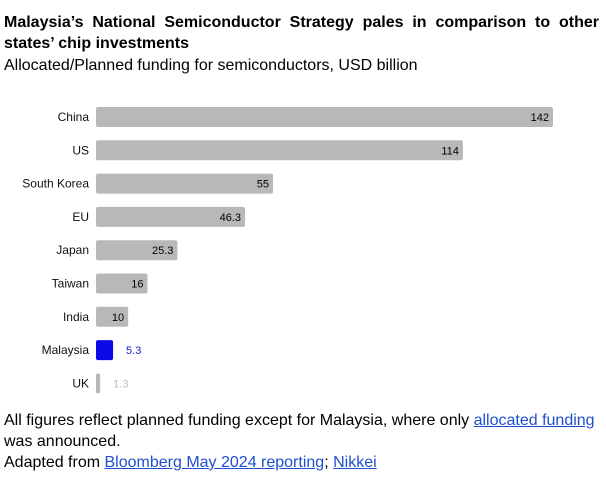 This screenshot has height=478, width=606. What do you see at coordinates (98, 383) in the screenshot?
I see `bar-uk` at bounding box center [98, 383].